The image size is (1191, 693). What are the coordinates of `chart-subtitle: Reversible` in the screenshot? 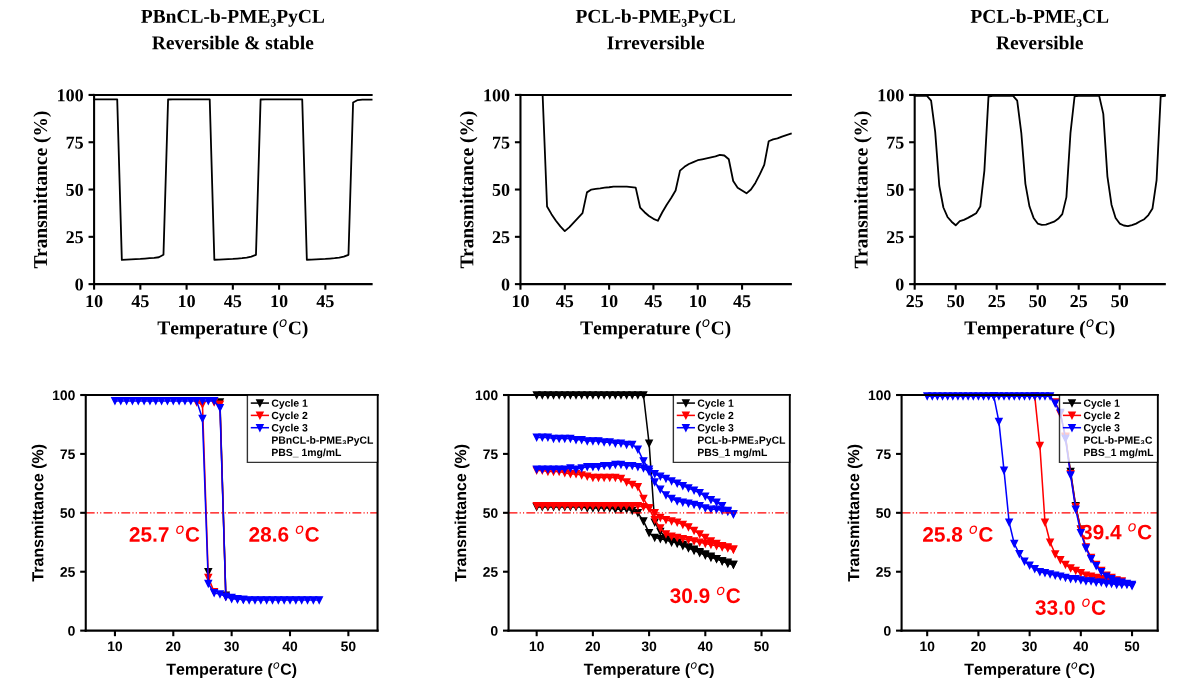 It's located at (1039, 42).